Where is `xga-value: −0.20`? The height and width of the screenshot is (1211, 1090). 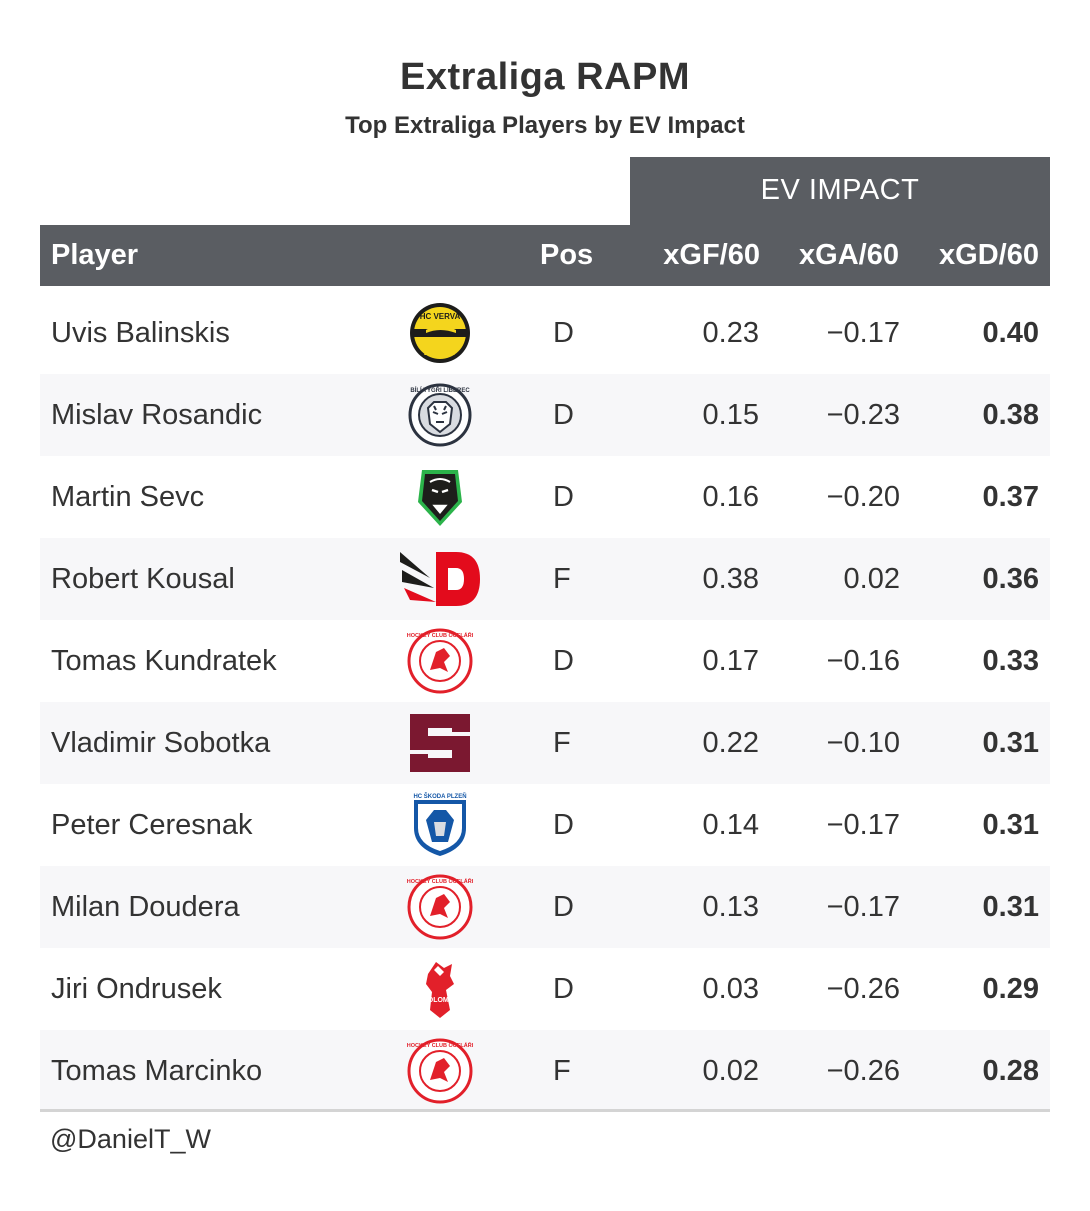
xga-value: −0.20 is located at coordinates (863, 497).